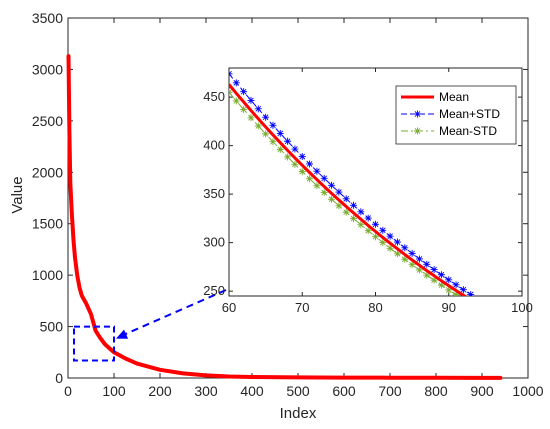 This screenshot has height=429, width=550. What do you see at coordinates (252, 391) in the screenshot?
I see `x-tick-label: 400` at bounding box center [252, 391].